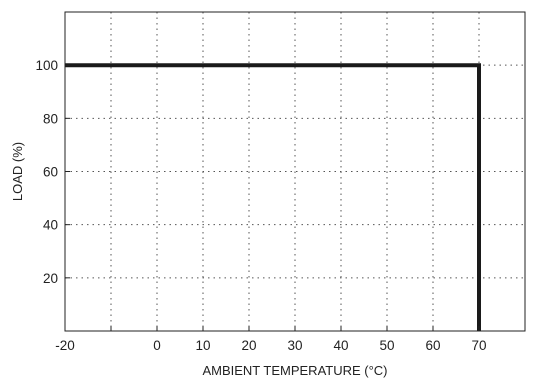 The height and width of the screenshot is (381, 540). I want to click on y-tick-label: 40, so click(50, 225).